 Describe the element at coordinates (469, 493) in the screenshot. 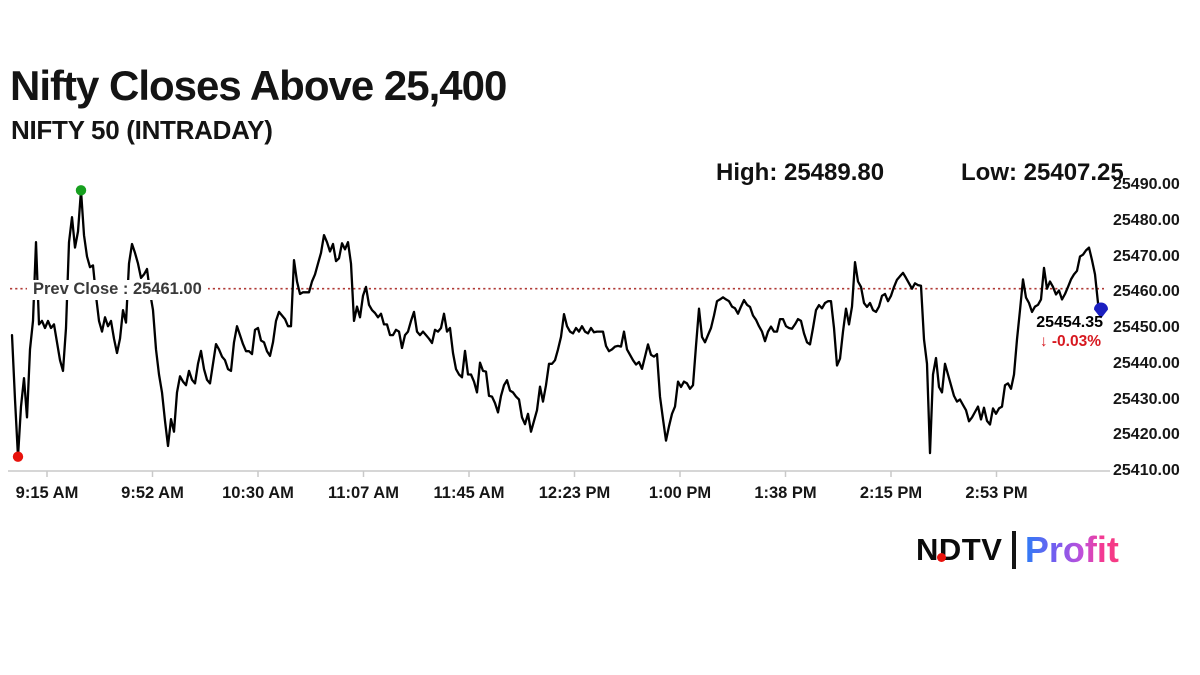

I see `x-axis-tick-label: 11:45 AM` at that location.